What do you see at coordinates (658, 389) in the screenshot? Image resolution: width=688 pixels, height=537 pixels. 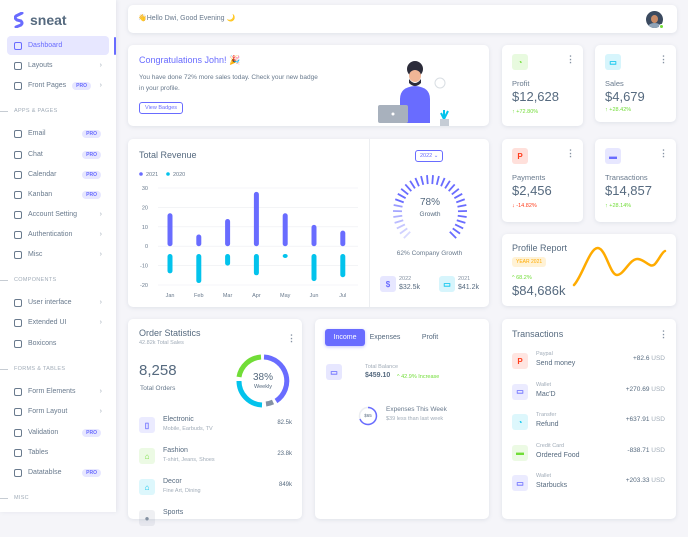 I see `currency: USD` at bounding box center [658, 389].